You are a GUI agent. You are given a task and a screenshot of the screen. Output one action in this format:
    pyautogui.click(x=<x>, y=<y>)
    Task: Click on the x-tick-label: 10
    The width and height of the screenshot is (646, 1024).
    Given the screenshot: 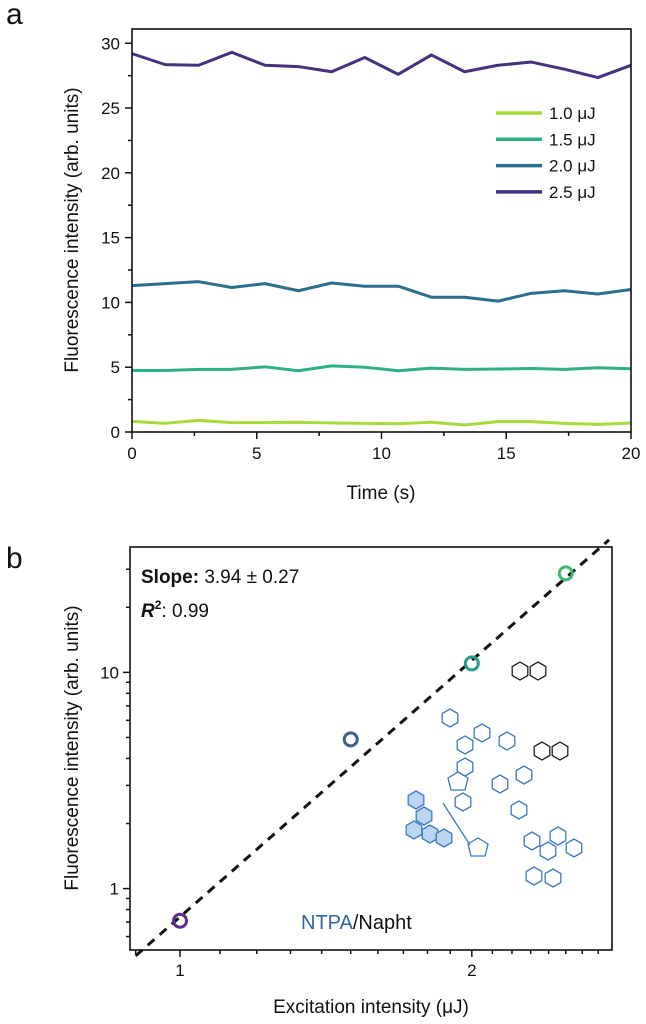 What is the action you would take?
    pyautogui.click(x=381, y=453)
    